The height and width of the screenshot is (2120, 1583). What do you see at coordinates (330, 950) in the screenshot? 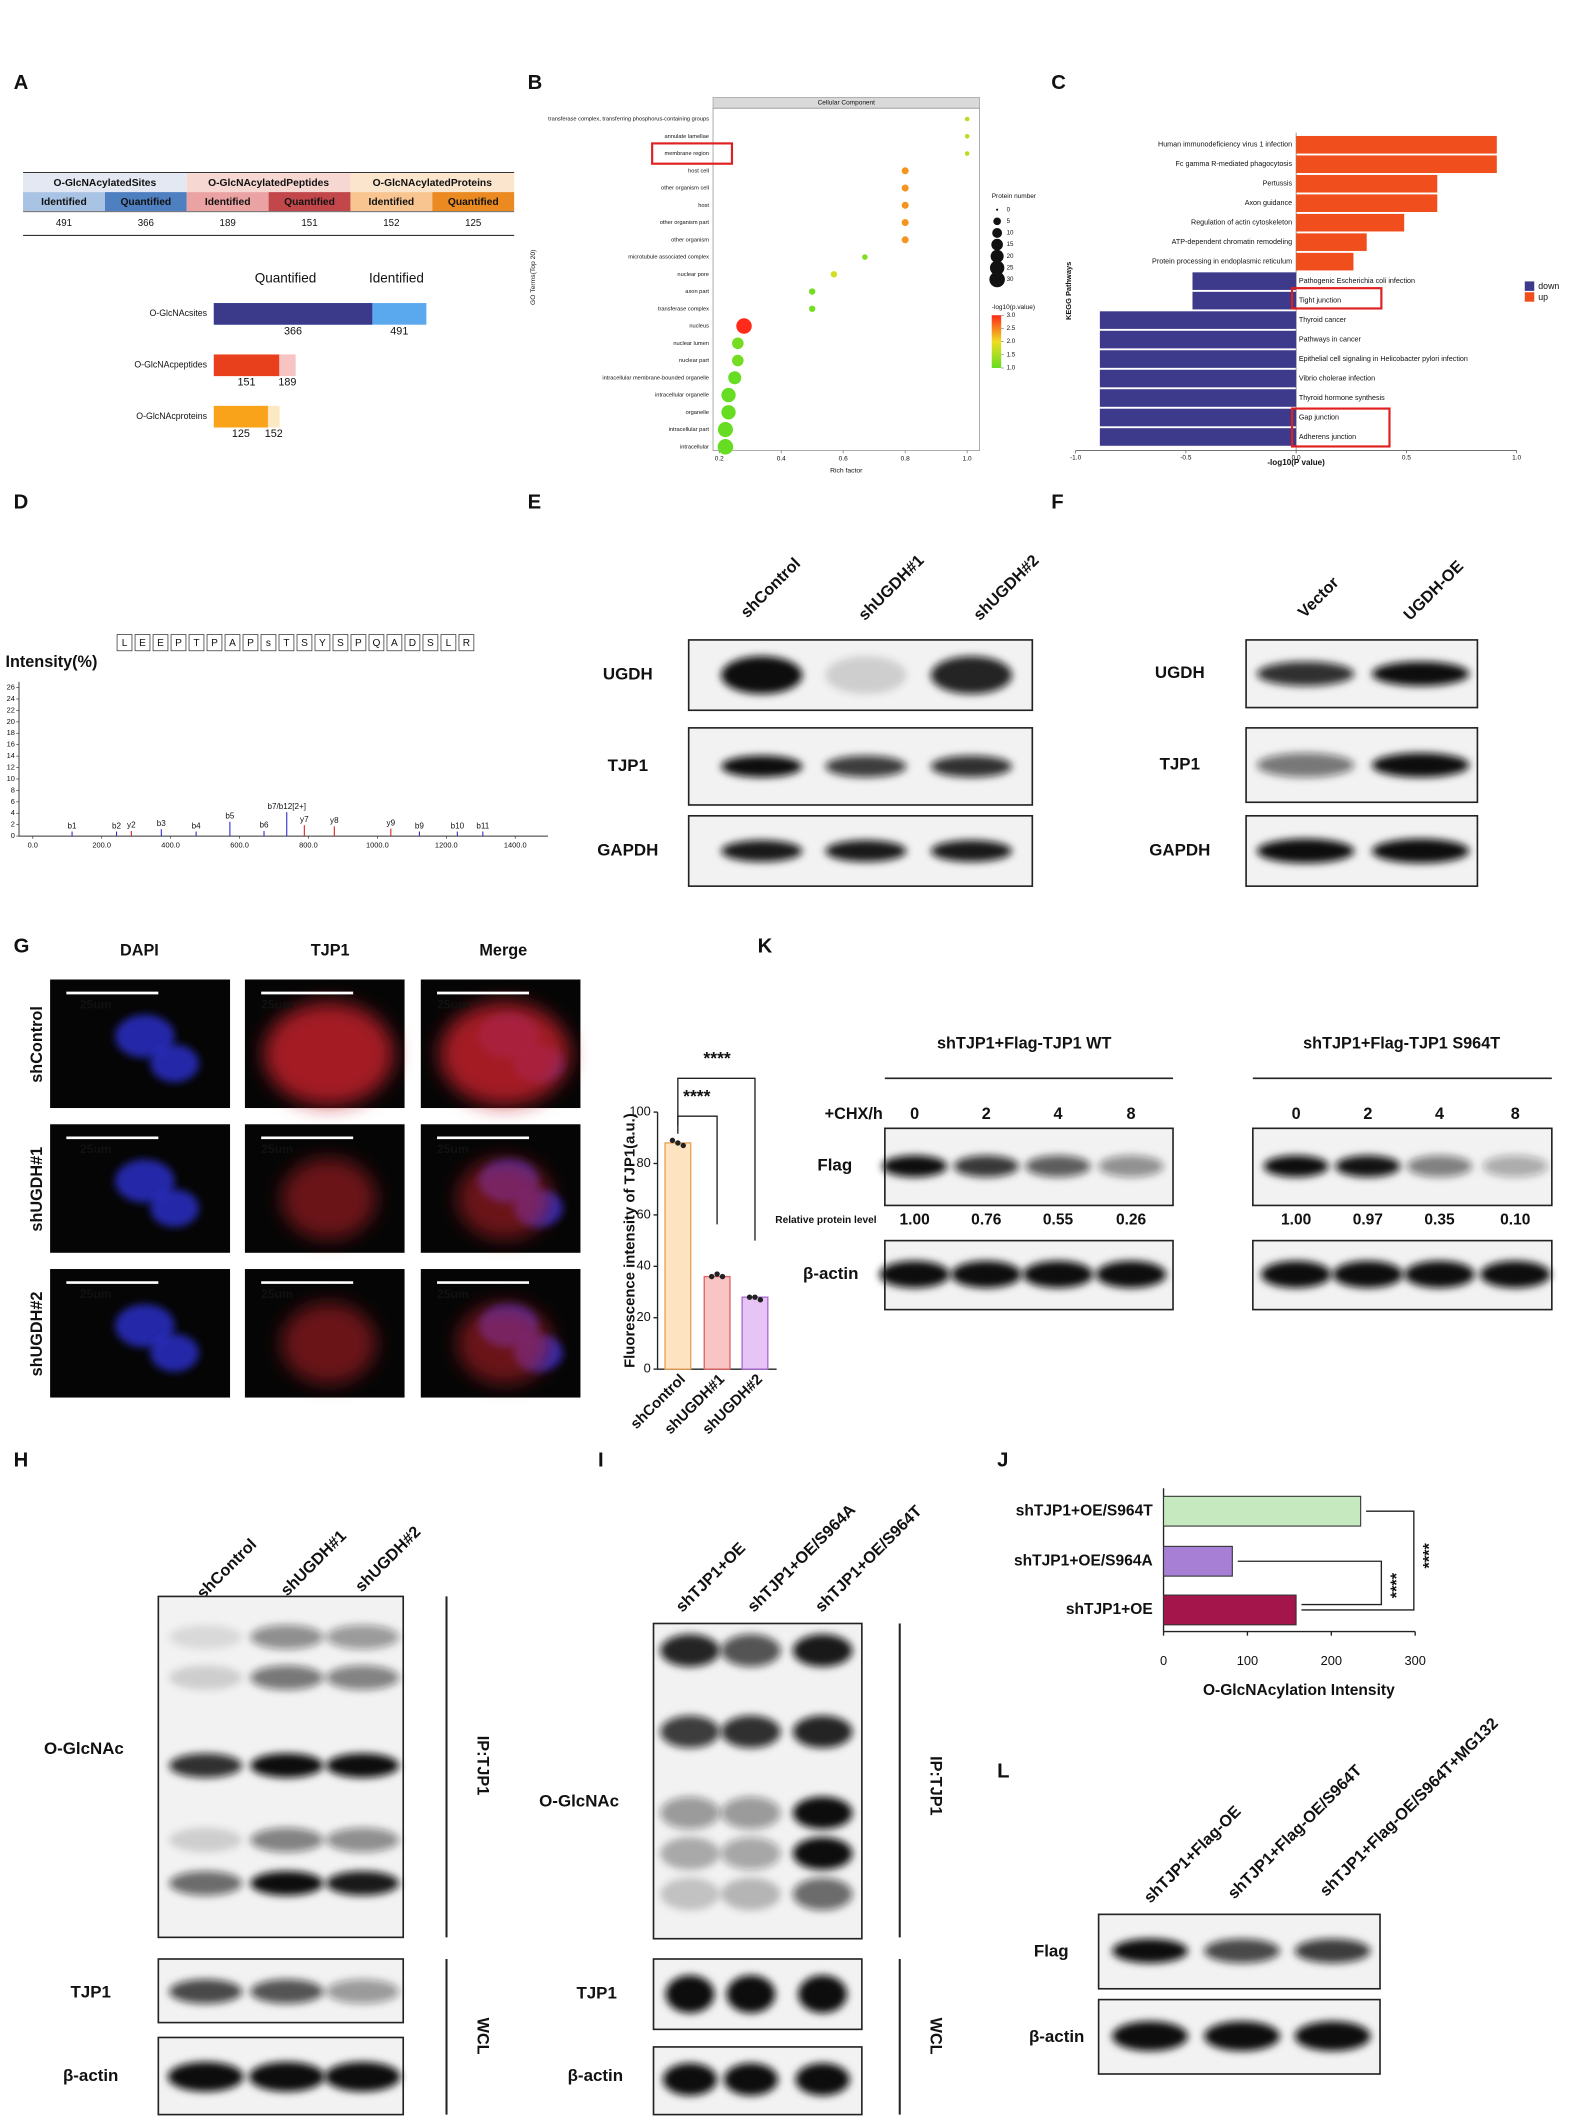
I see `column-heading: TJP1` at bounding box center [330, 950].